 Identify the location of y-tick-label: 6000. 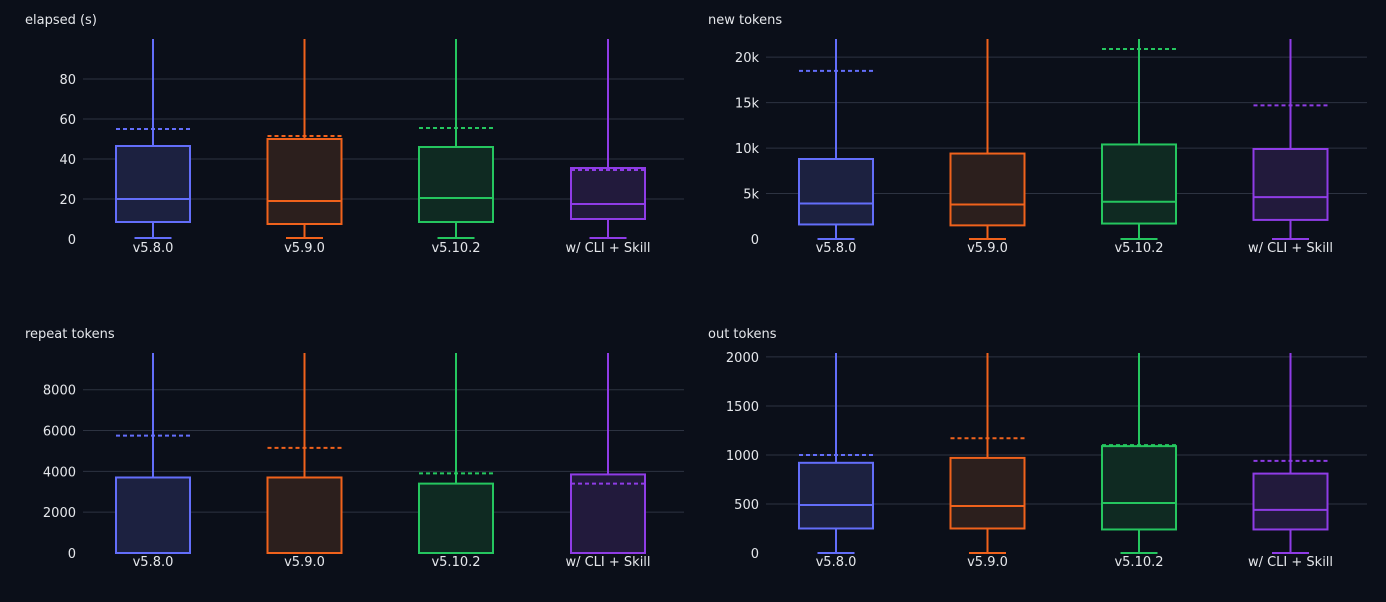
(59, 432).